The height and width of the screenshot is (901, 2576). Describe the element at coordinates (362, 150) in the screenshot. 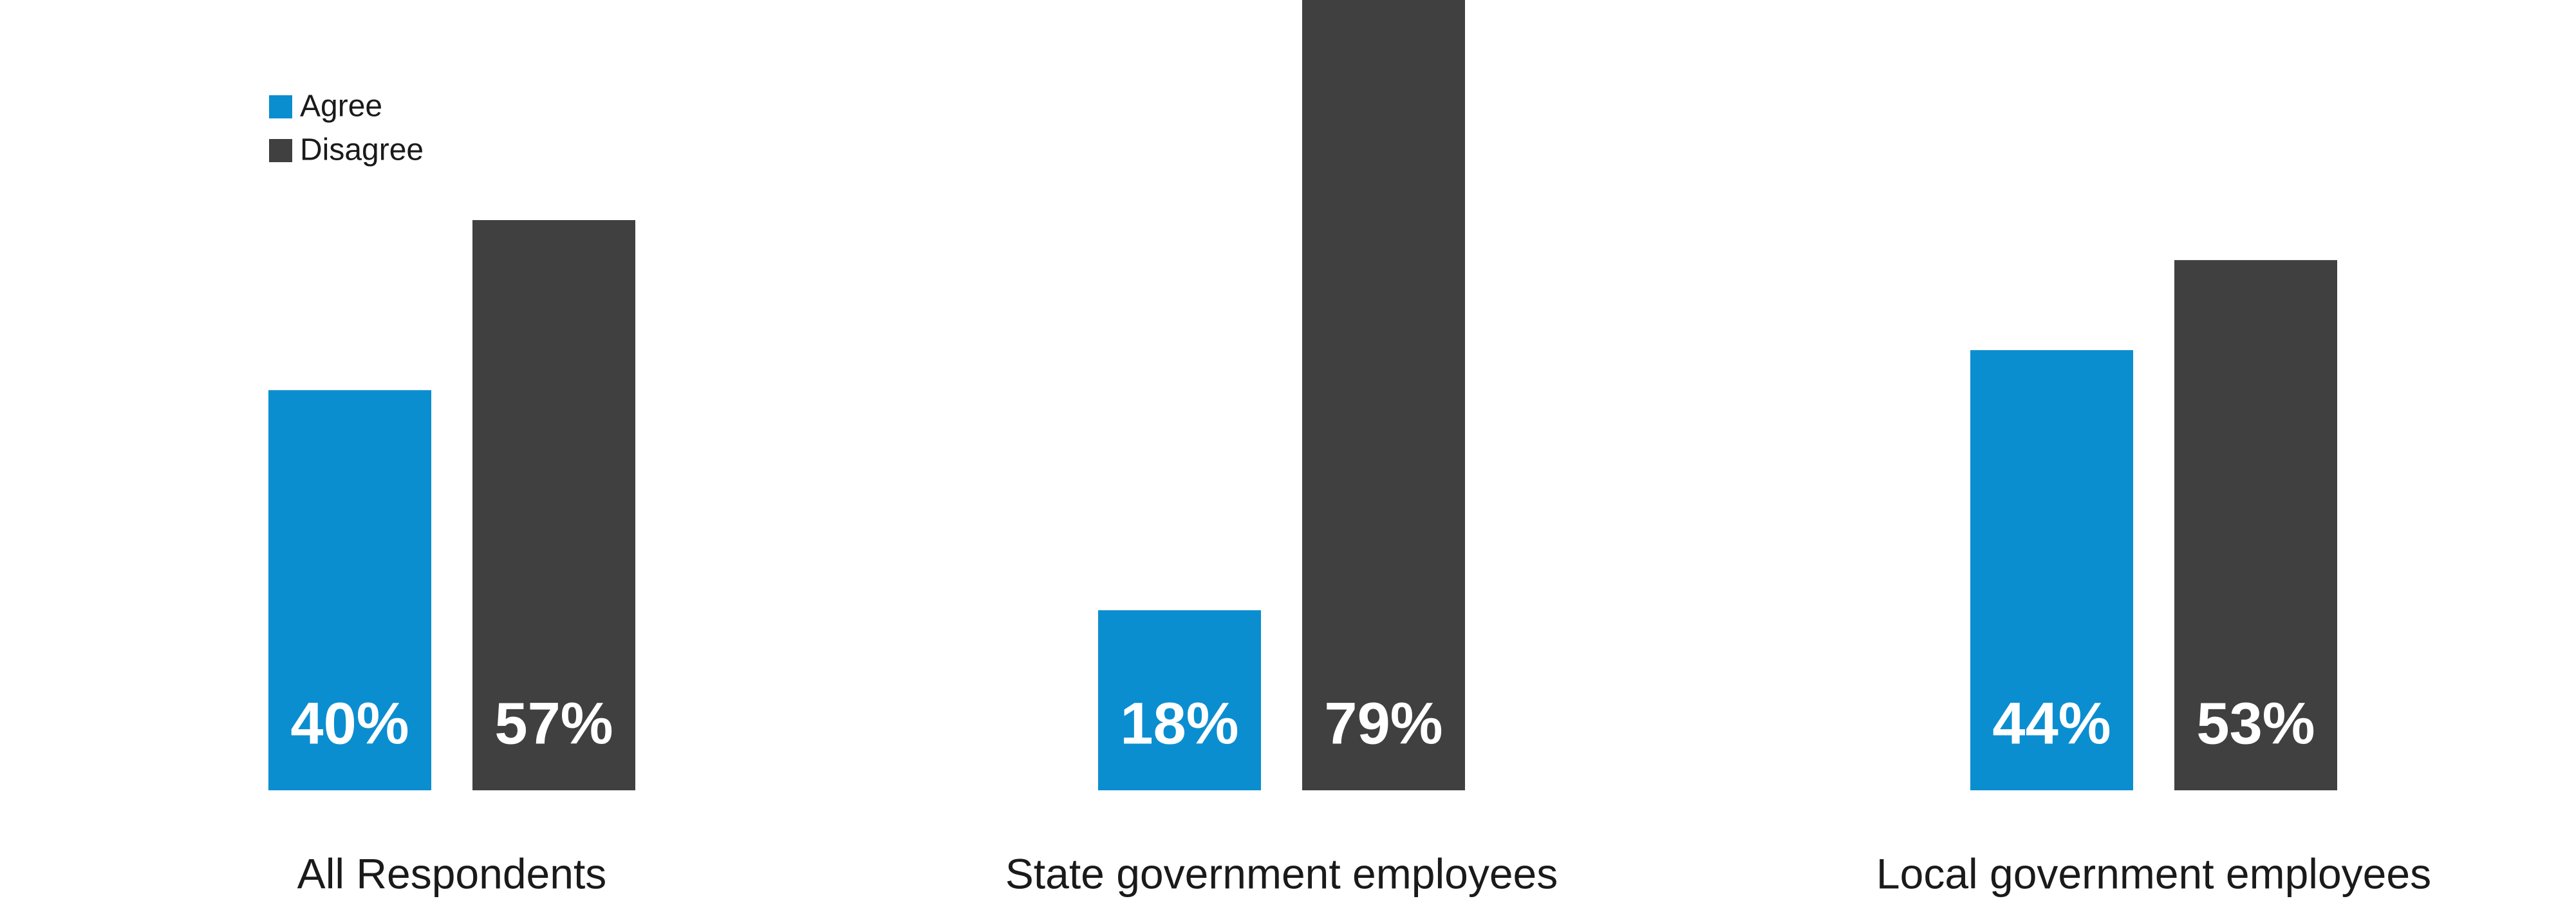

I see `legend-label: Disagree` at that location.